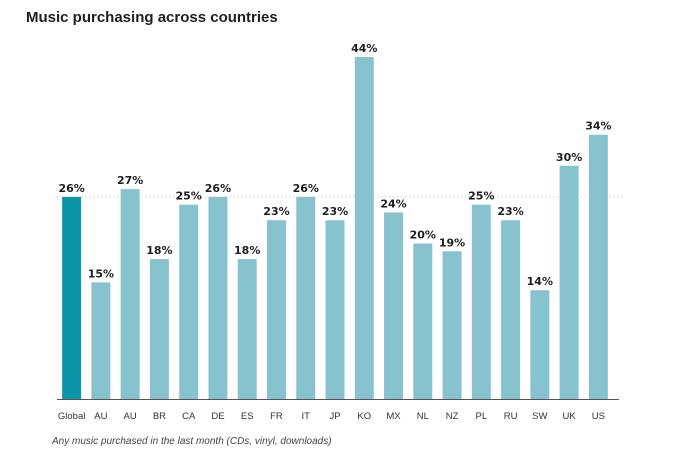 The width and height of the screenshot is (700, 459). I want to click on value-label-br-3: 18%, so click(159, 250).